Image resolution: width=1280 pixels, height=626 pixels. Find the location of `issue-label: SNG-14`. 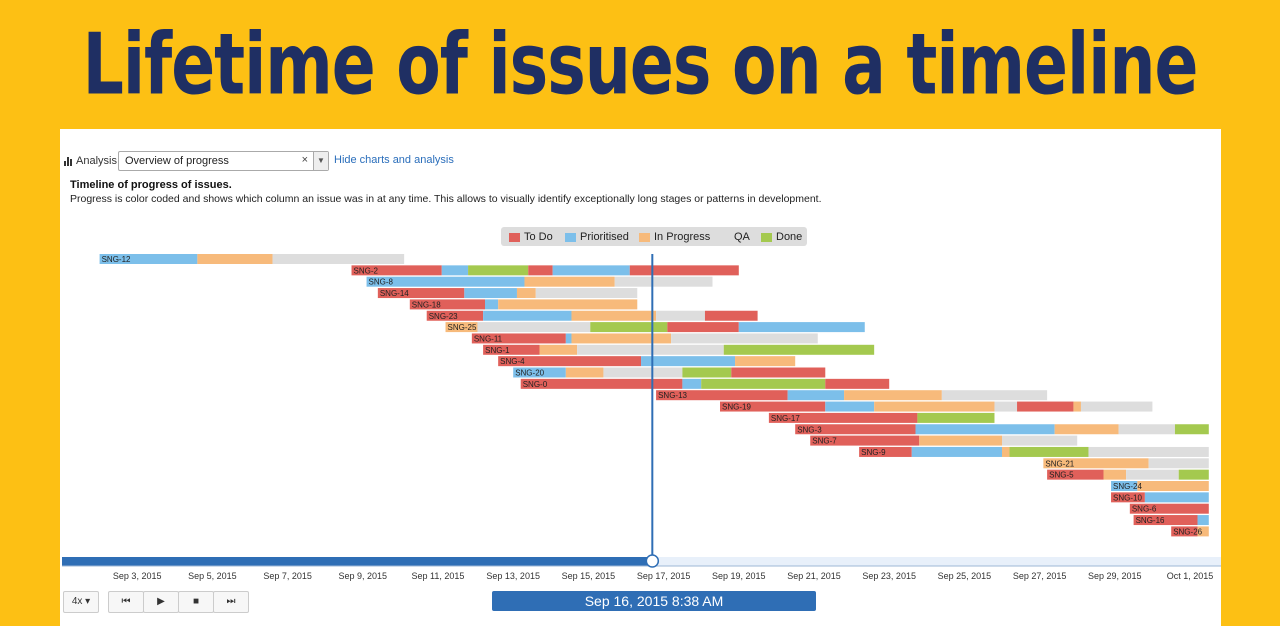

issue-label: SNG-14 is located at coordinates (394, 293).